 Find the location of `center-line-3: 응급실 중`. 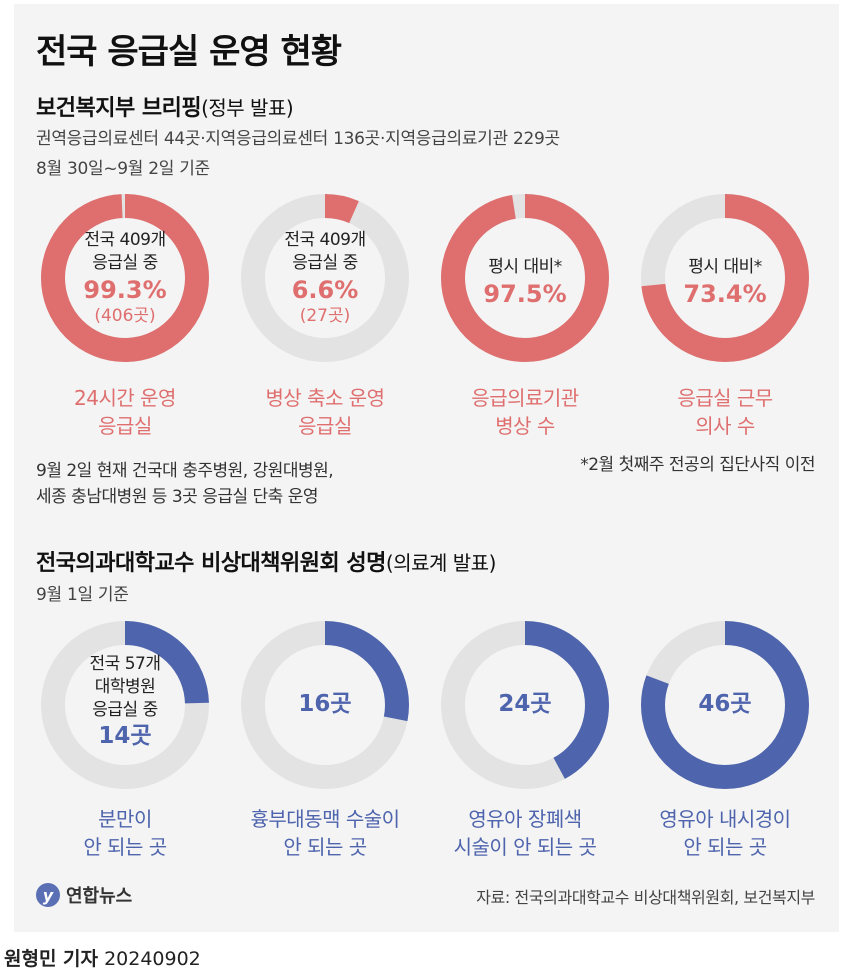

center-line-3: 응급실 중 is located at coordinates (125, 710).